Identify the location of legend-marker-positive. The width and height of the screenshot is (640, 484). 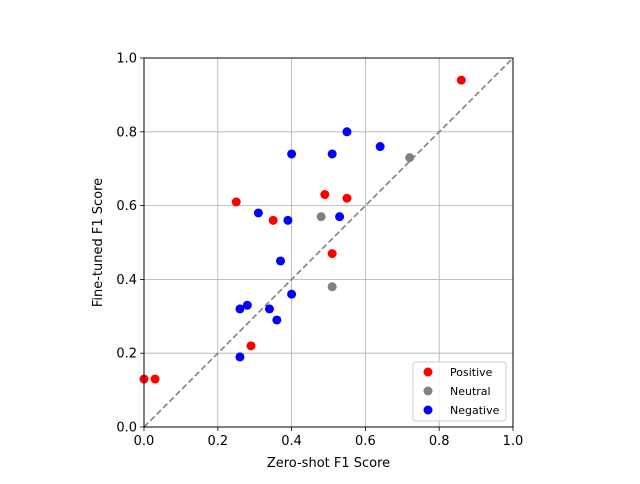
(428, 372).